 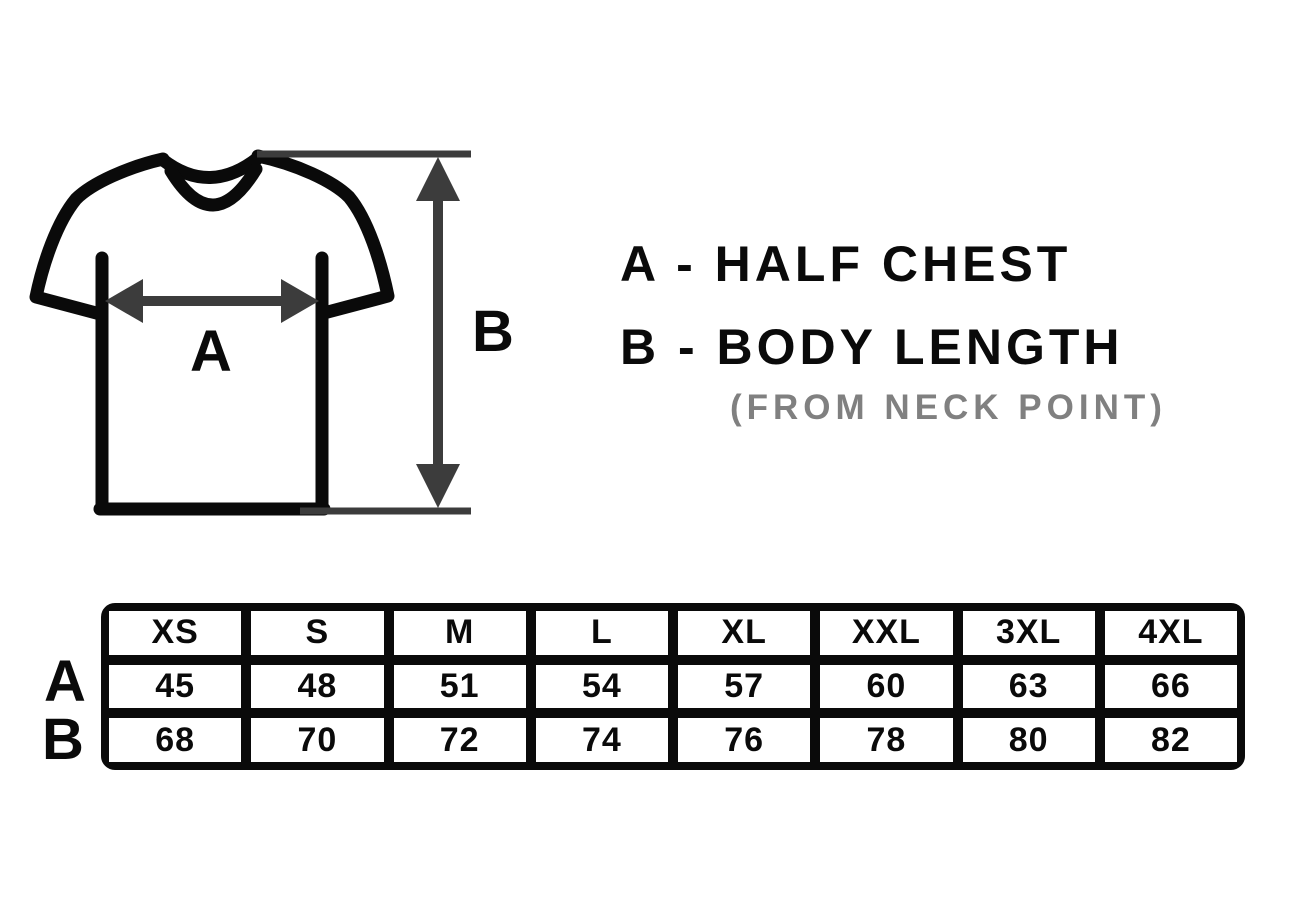 What do you see at coordinates (175, 740) in the screenshot?
I see `body-length-value-cell: 68` at bounding box center [175, 740].